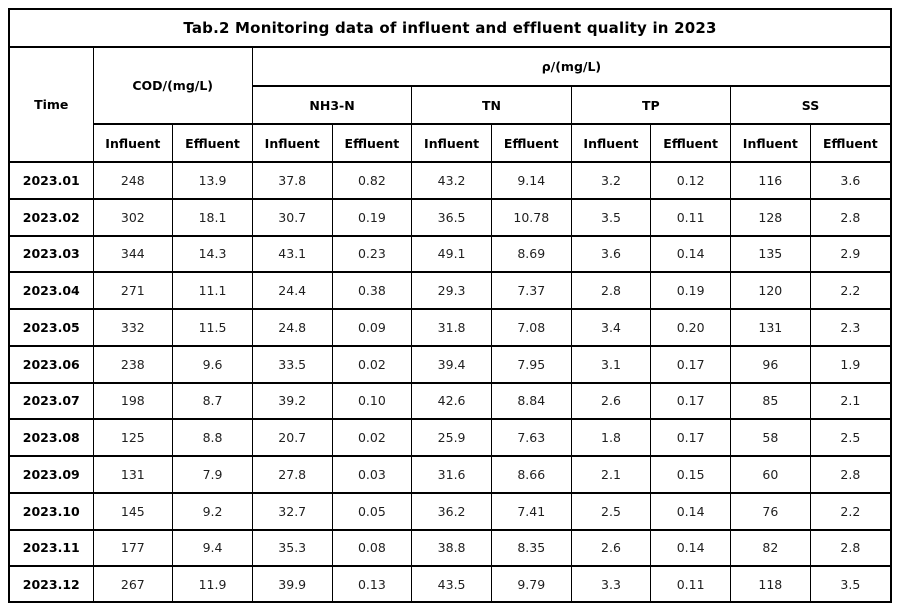 The image size is (900, 610). Describe the element at coordinates (770, 583) in the screenshot. I see `data-cell: 118` at that location.